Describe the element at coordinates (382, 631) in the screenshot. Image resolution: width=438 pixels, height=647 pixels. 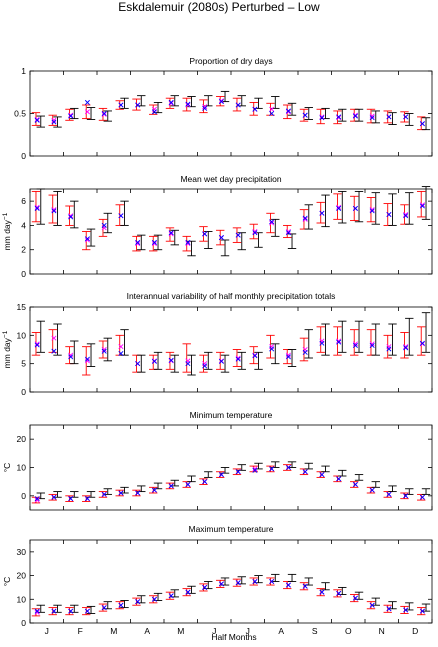
I see `month-label: N` at that location.